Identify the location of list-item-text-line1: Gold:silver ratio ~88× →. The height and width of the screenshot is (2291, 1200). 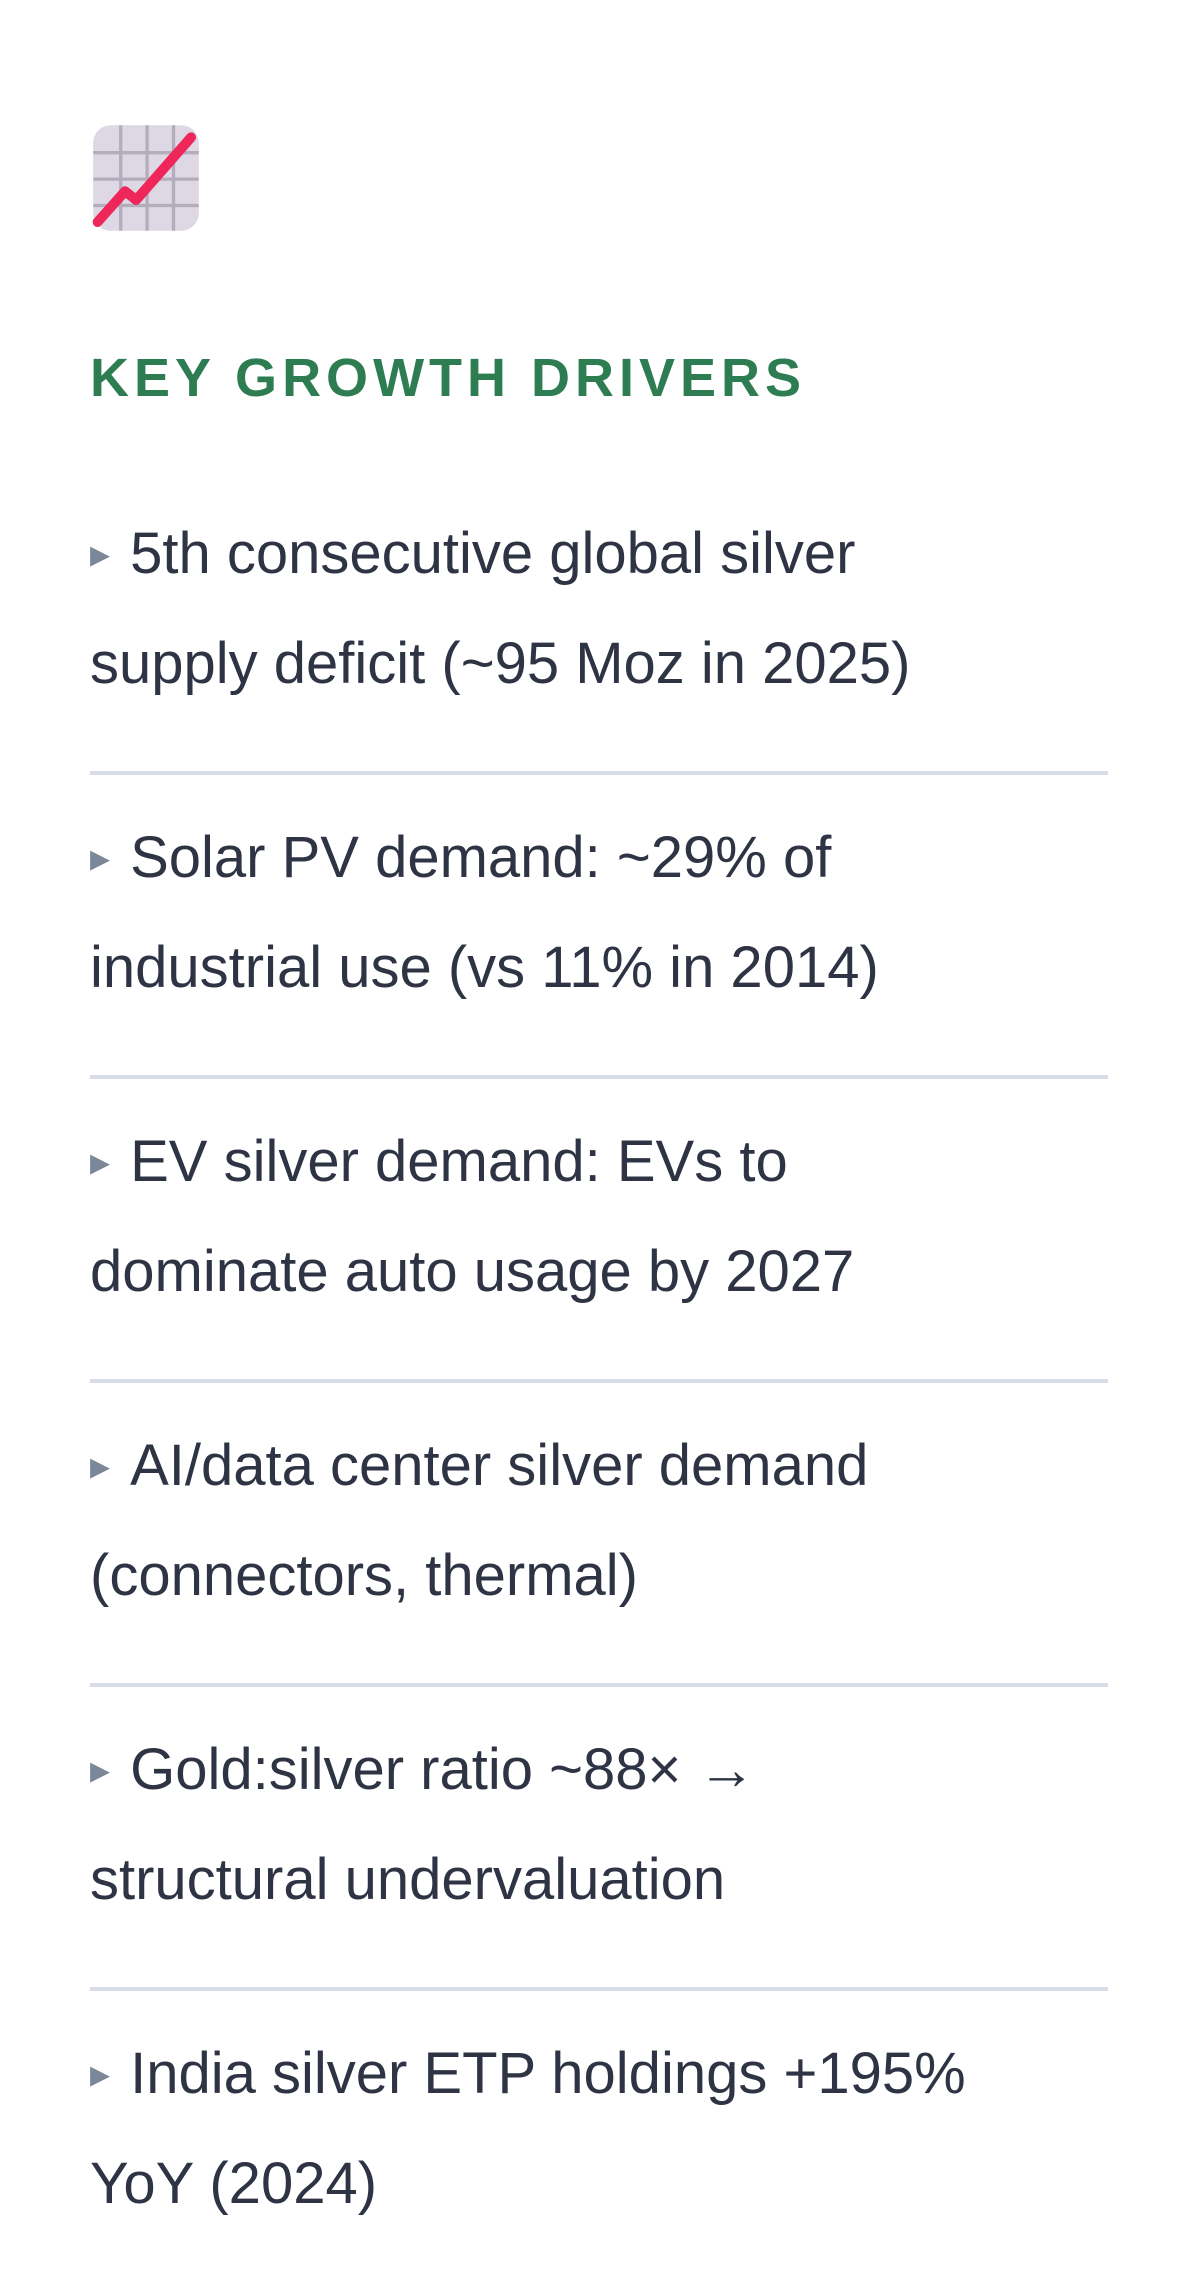
(443, 1769).